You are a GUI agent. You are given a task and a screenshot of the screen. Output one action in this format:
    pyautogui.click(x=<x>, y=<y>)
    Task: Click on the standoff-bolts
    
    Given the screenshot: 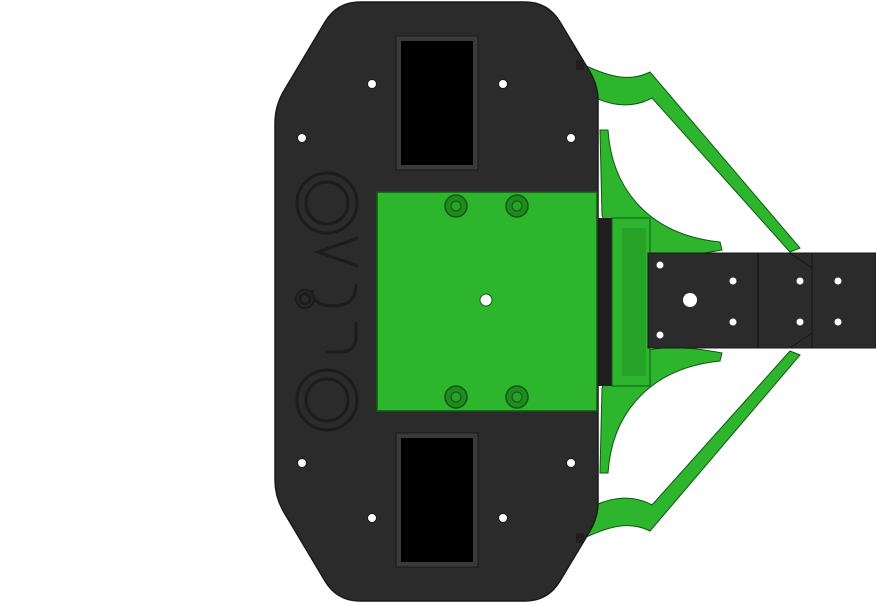 What is the action you would take?
    pyautogui.click(x=486, y=301)
    